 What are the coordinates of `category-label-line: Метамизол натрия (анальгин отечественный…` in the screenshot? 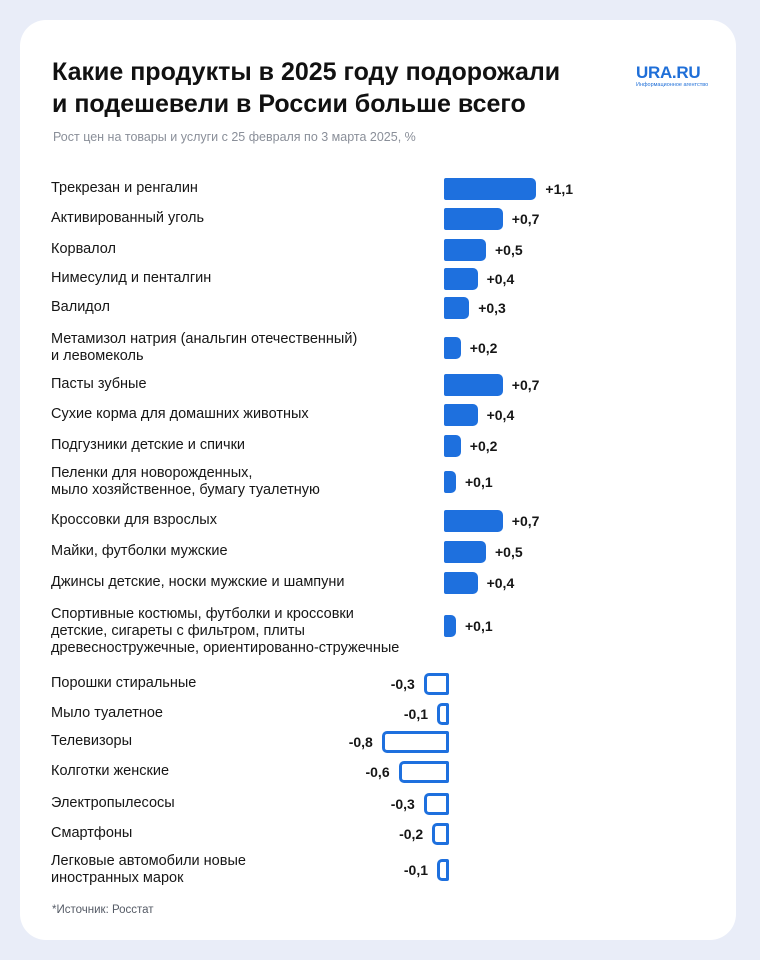 It's located at (204, 339).